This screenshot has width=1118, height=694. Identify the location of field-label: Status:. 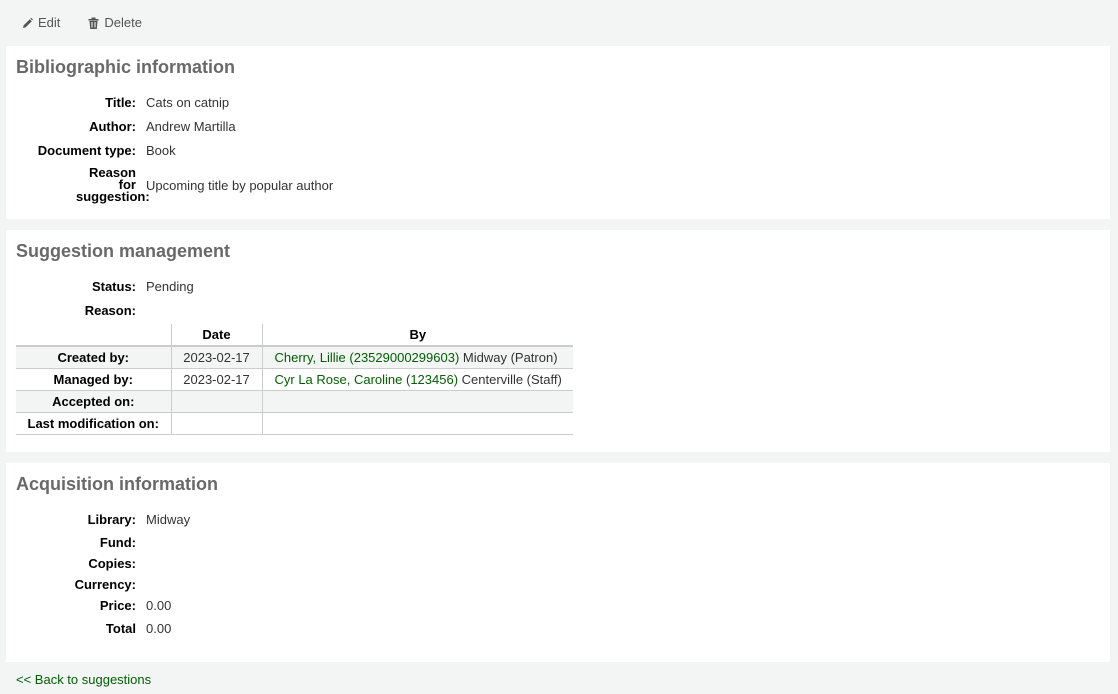
(113, 286).